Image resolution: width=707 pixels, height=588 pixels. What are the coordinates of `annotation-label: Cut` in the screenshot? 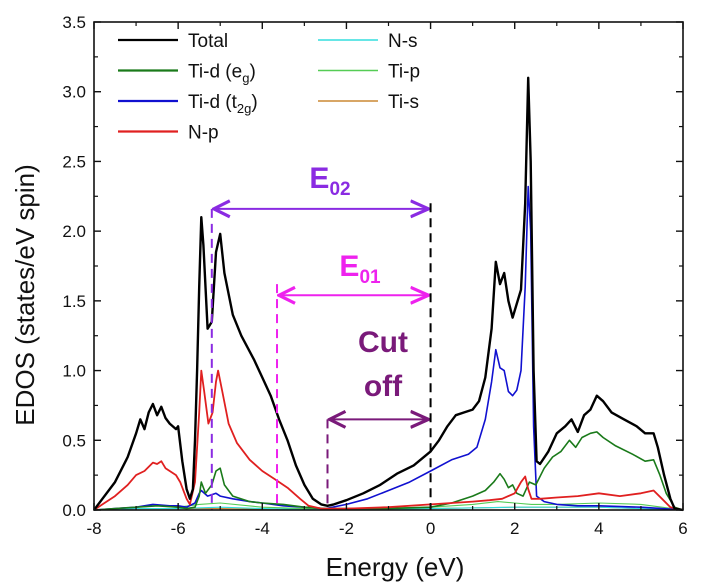 It's located at (383, 342).